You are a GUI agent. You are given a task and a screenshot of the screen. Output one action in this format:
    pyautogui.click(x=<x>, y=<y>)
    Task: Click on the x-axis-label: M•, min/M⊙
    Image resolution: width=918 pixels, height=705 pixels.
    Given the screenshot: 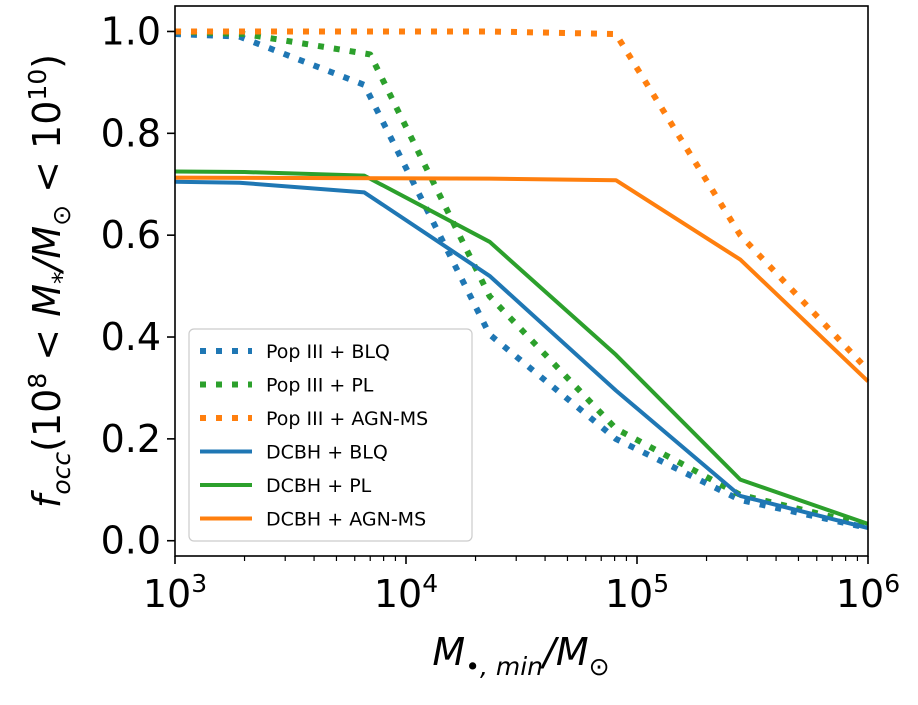 What is the action you would take?
    pyautogui.click(x=520, y=655)
    